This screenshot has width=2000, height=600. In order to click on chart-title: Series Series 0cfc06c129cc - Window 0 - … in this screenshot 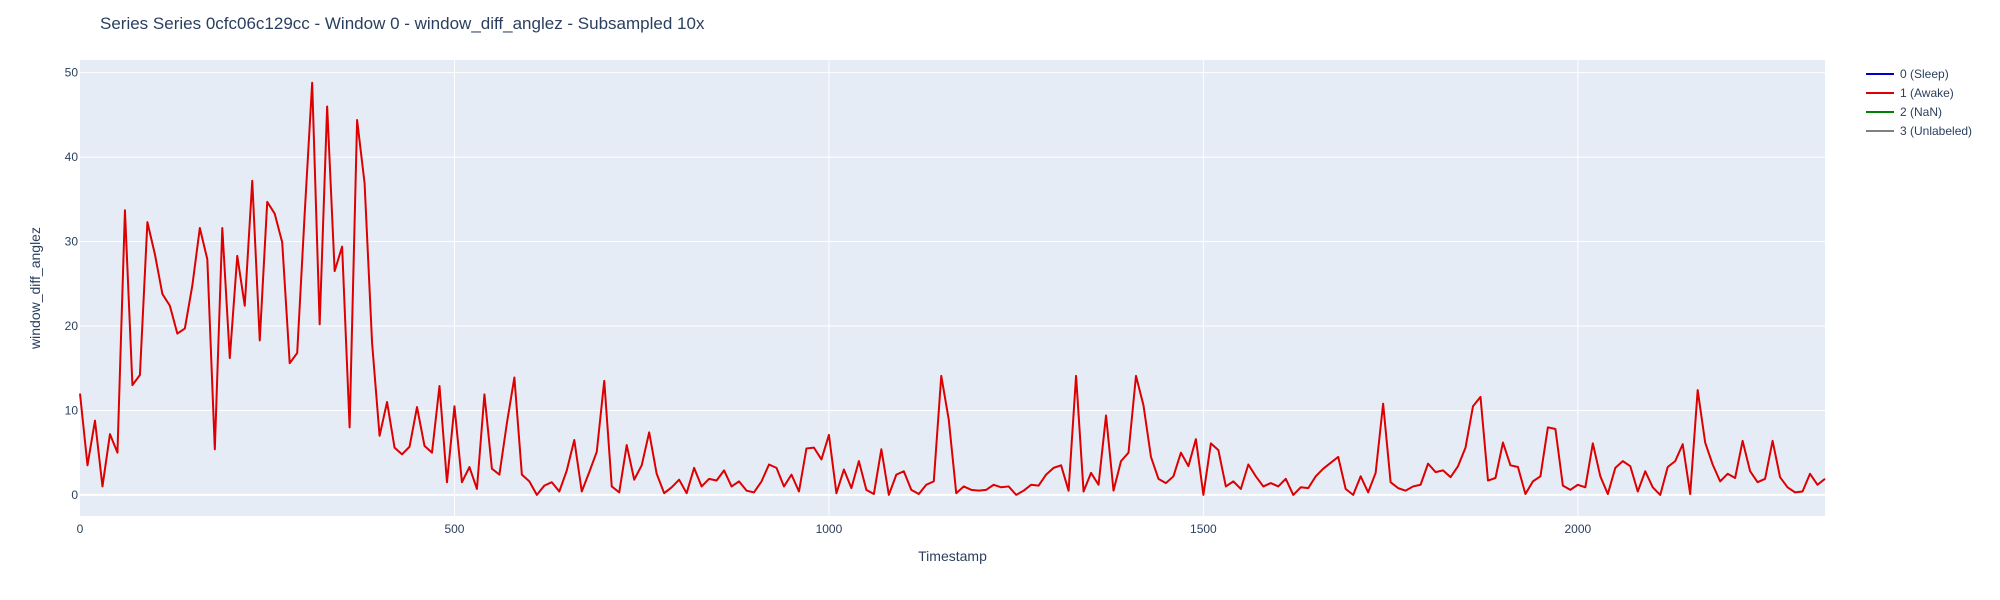, I will do `click(402, 23)`.